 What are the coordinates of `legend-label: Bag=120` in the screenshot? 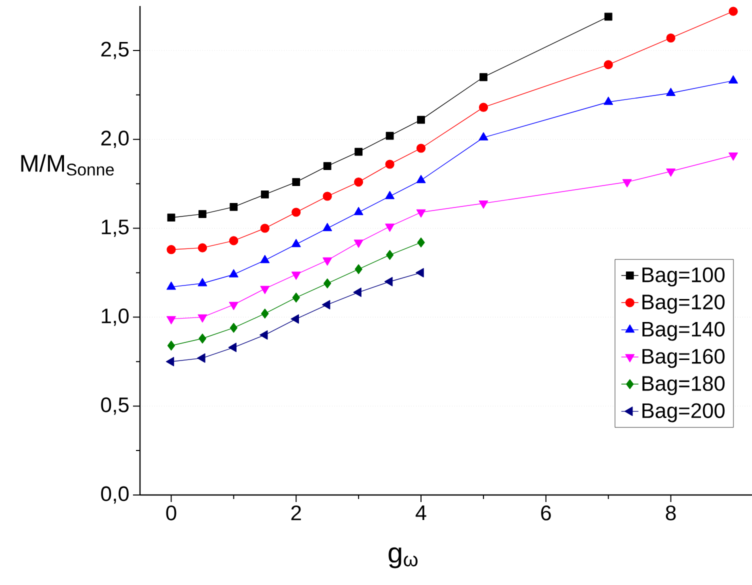 It's located at (683, 304).